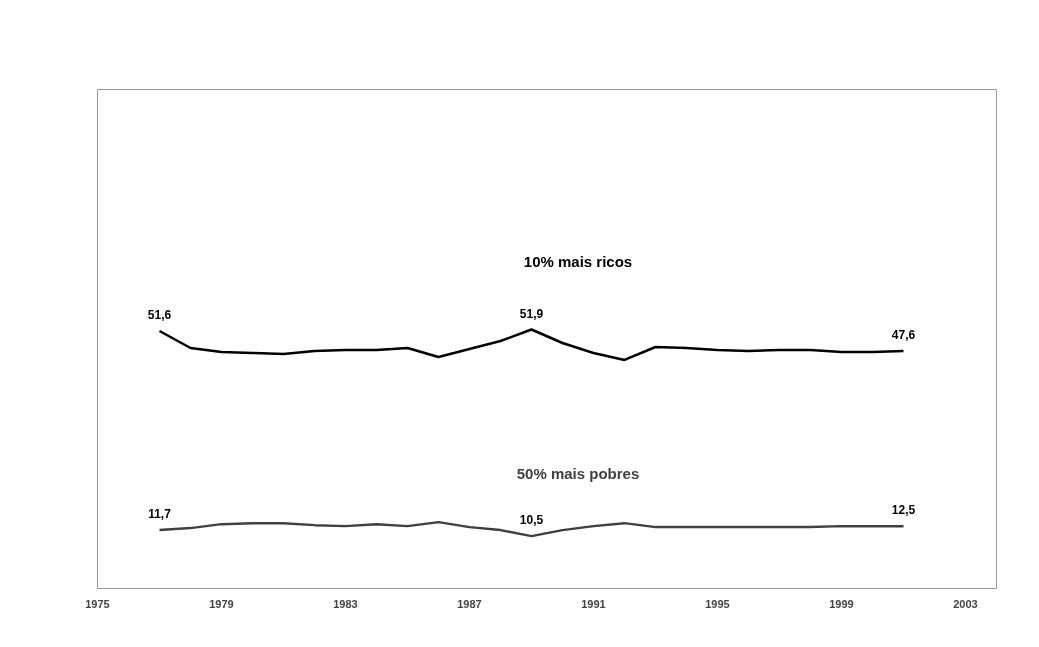  What do you see at coordinates (97, 603) in the screenshot?
I see `x-tick-label: 1975` at bounding box center [97, 603].